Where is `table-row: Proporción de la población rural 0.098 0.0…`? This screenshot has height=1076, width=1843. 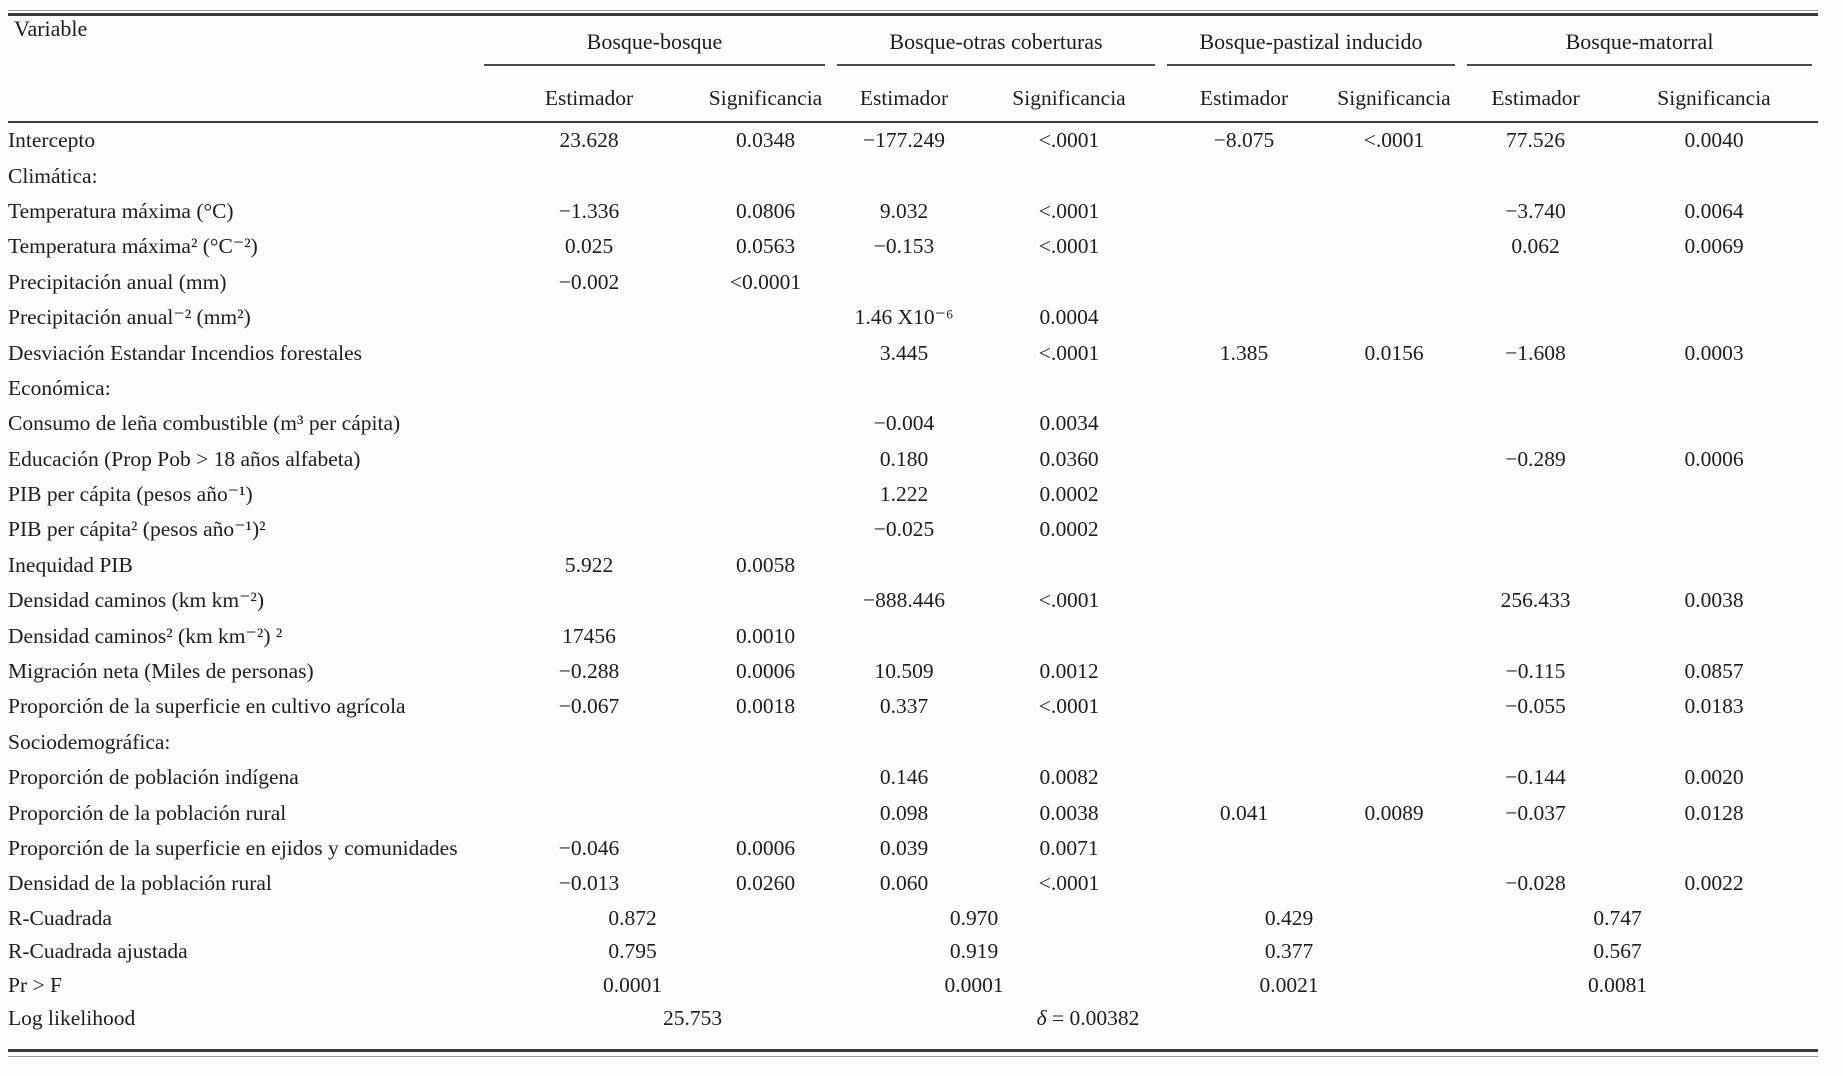
table-row: Proporción de la población rural 0.098 0.0… is located at coordinates (913, 812).